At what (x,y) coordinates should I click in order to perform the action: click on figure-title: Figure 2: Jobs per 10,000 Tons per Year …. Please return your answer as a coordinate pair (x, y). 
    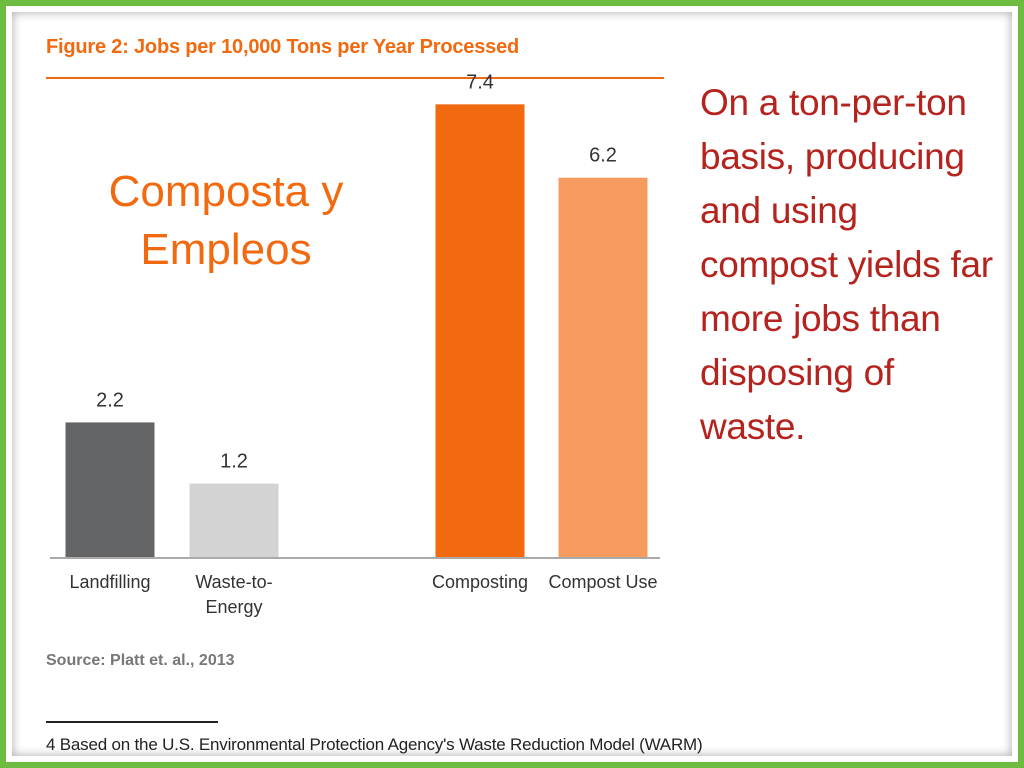
    Looking at the image, I should click on (283, 47).